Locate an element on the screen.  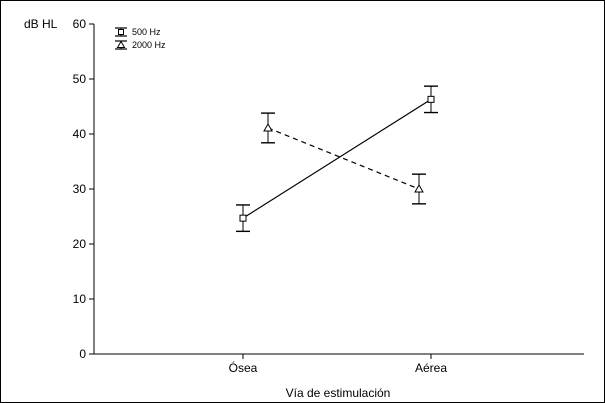
y-tick-label: 40 is located at coordinates (80, 134).